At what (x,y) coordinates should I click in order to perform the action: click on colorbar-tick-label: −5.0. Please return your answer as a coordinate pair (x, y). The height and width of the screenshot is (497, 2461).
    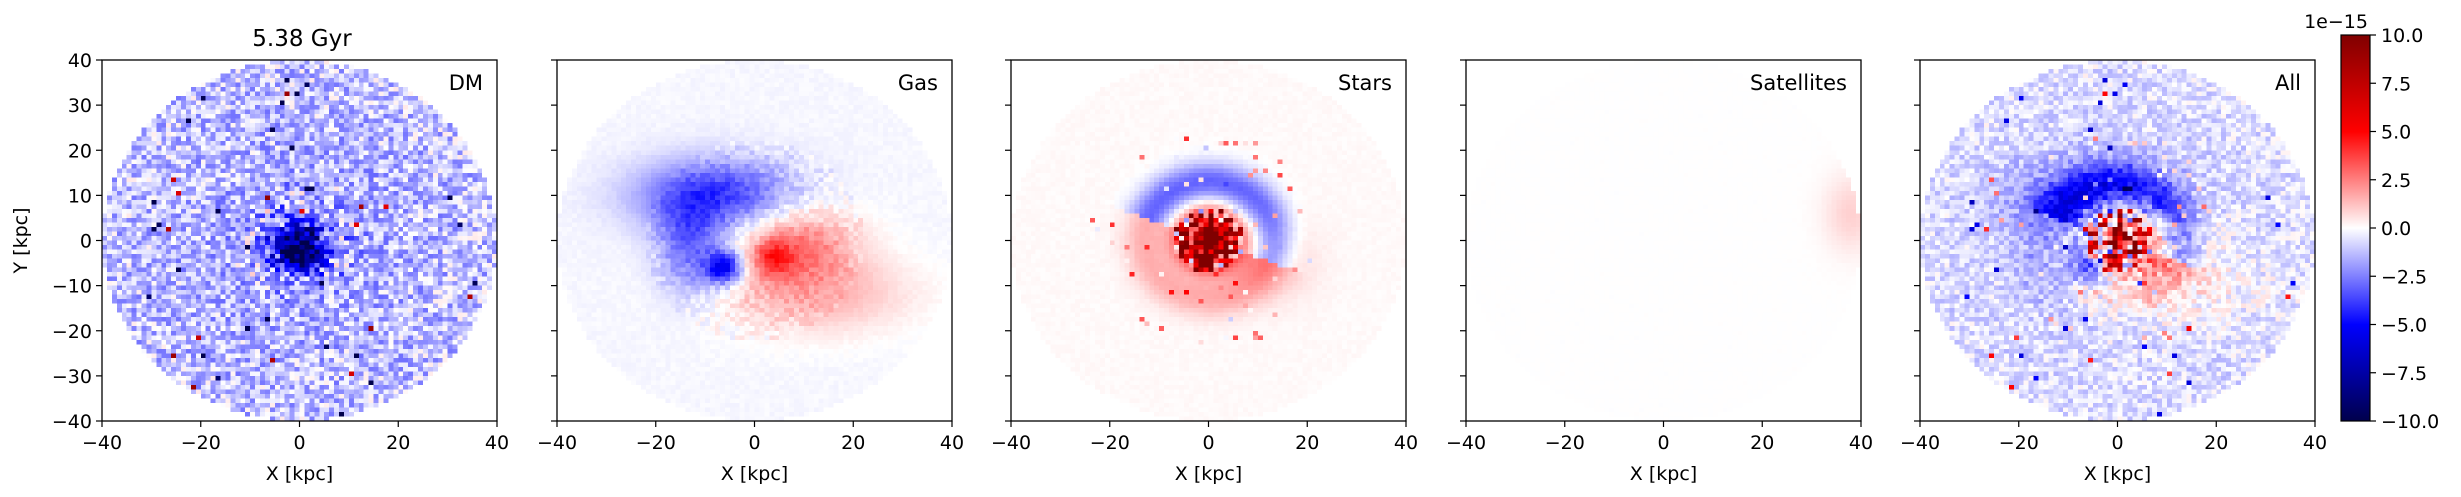
    Looking at the image, I should click on (2404, 326).